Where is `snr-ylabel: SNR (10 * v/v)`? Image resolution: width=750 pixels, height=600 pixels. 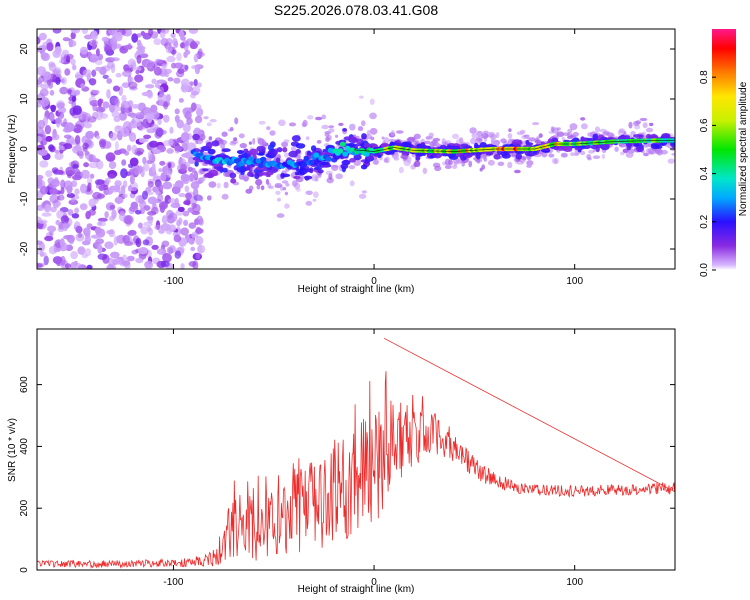
snr-ylabel: SNR (10 * v/v) is located at coordinates (12, 450).